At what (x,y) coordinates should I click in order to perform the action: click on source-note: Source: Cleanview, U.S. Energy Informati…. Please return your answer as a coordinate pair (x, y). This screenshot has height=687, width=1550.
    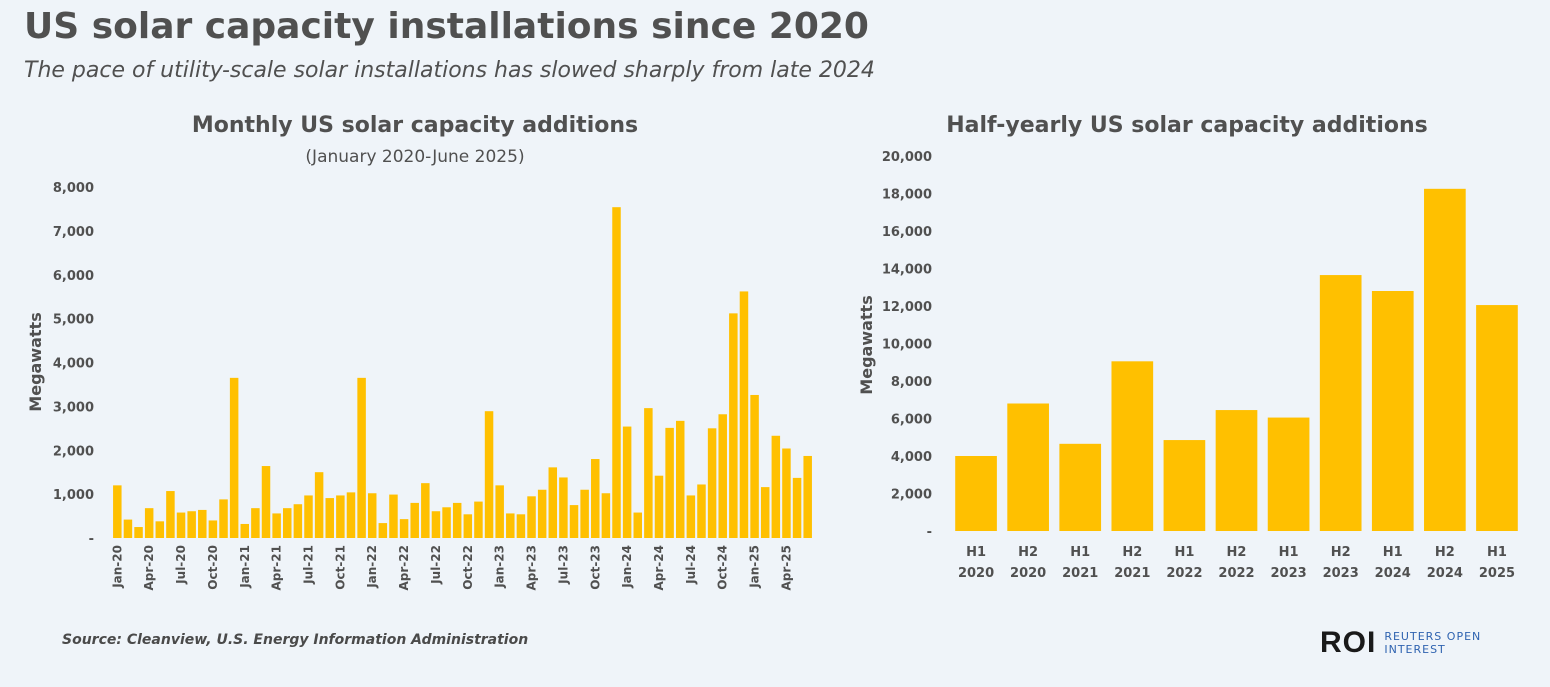
    Looking at the image, I should click on (295, 640).